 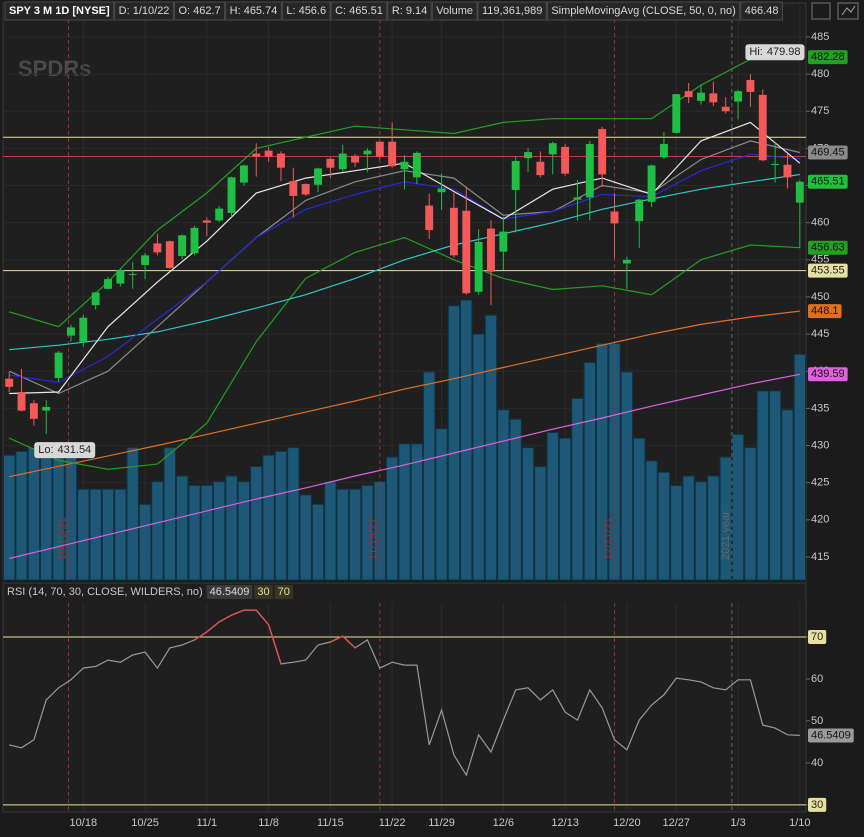 What do you see at coordinates (820, 297) in the screenshot?
I see `y-tick-label: 450` at bounding box center [820, 297].